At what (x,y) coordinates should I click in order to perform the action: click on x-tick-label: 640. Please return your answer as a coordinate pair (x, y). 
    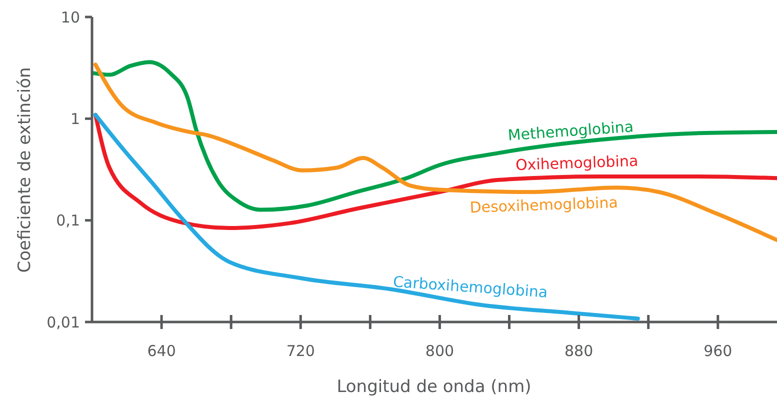
    Looking at the image, I should click on (161, 351).